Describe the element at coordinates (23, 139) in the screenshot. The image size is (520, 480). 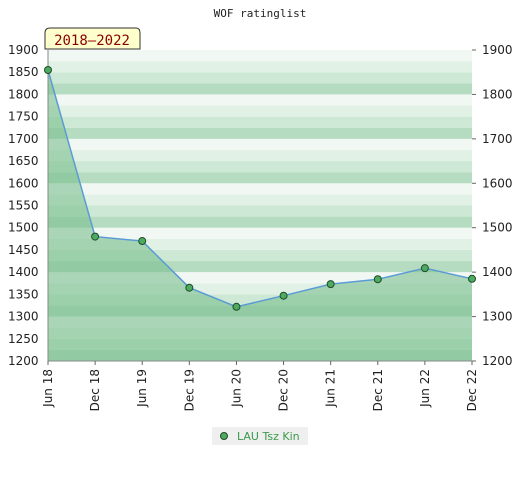
I see `left-tick-label: 1700` at that location.